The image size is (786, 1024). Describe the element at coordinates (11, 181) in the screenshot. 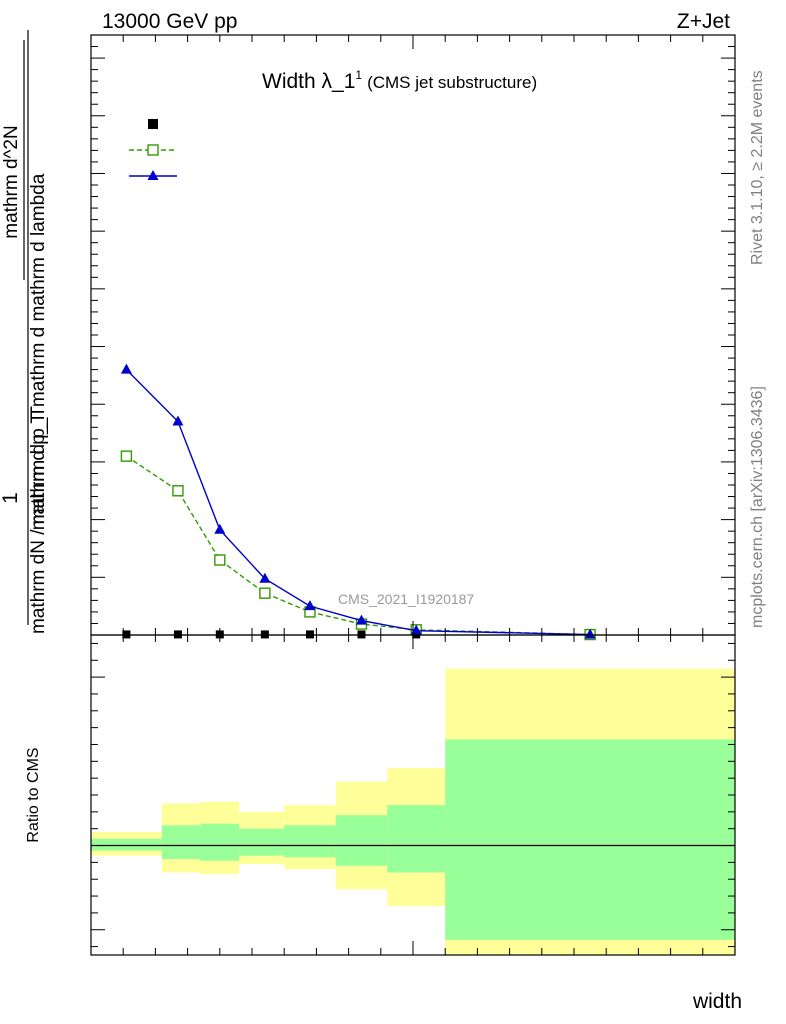

I see `ylabel-num-fraction: mathrm d^2N` at that location.